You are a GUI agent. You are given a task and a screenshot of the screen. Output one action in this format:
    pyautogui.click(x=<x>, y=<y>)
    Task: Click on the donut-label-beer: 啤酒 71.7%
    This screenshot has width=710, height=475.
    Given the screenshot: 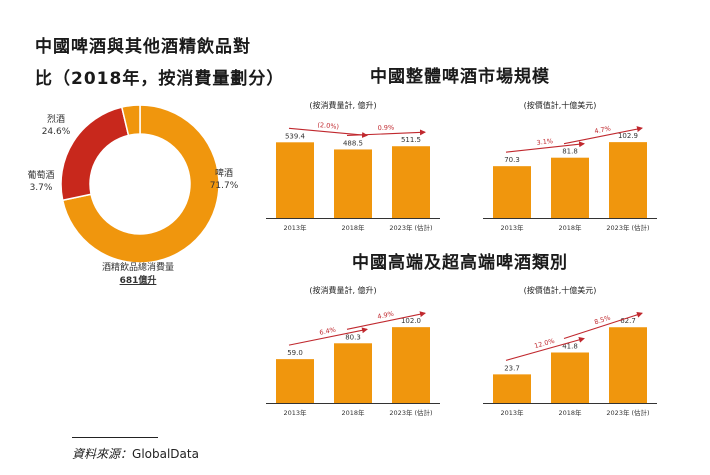 What is the action you would take?
    pyautogui.click(x=224, y=180)
    